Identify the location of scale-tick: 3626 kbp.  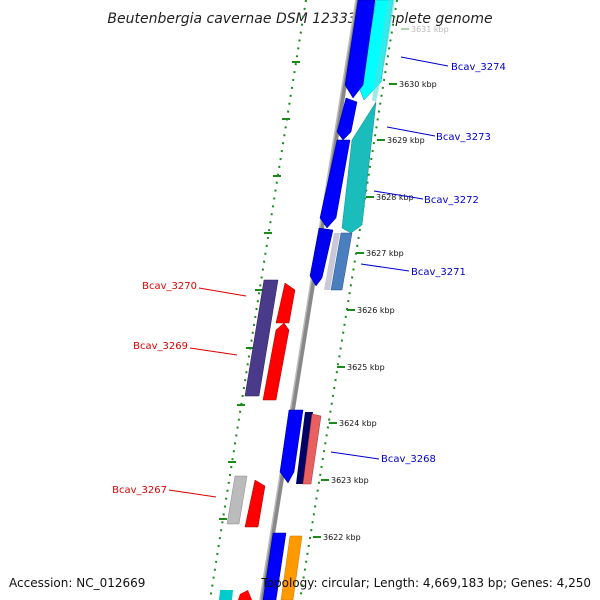
(371, 310).